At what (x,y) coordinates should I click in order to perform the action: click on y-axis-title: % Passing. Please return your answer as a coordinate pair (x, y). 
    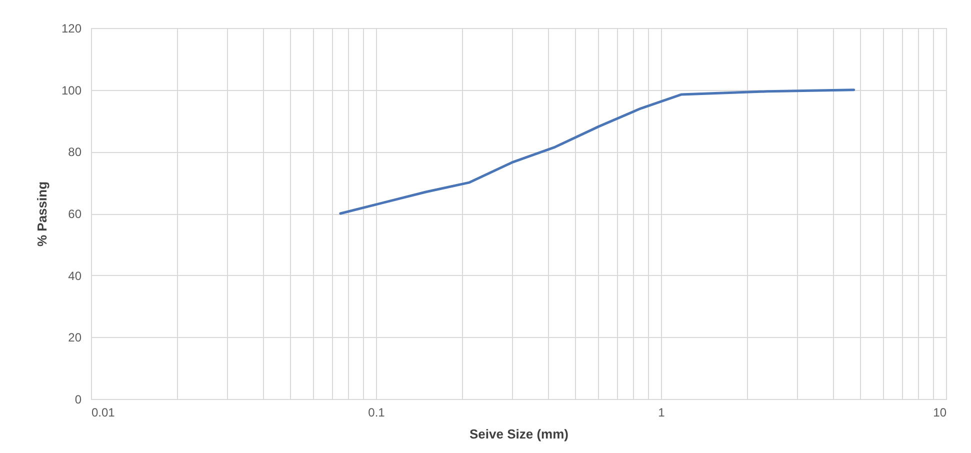
    Looking at the image, I should click on (42, 214).